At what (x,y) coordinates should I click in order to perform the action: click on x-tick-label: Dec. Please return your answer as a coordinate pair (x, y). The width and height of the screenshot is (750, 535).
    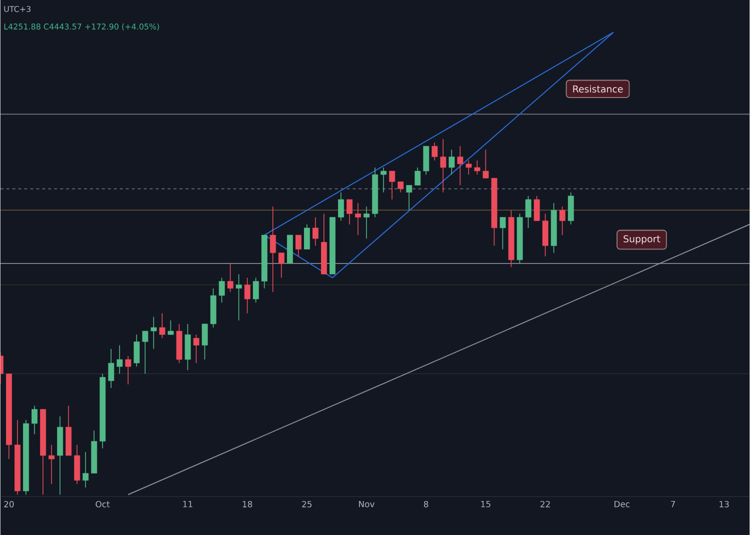
    Looking at the image, I should click on (622, 504).